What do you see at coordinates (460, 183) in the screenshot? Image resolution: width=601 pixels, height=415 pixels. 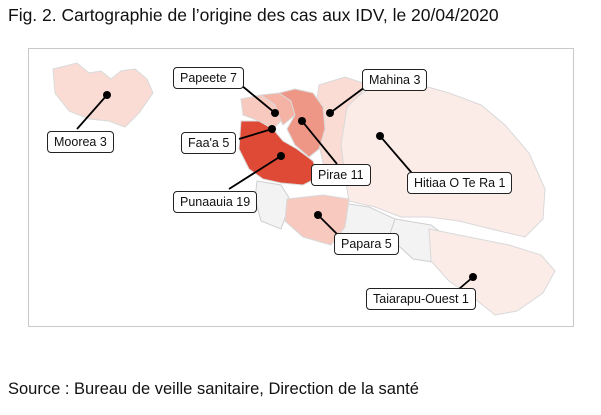 I see `label-hitiaa: Hitiaa O Te Ra 1` at bounding box center [460, 183].